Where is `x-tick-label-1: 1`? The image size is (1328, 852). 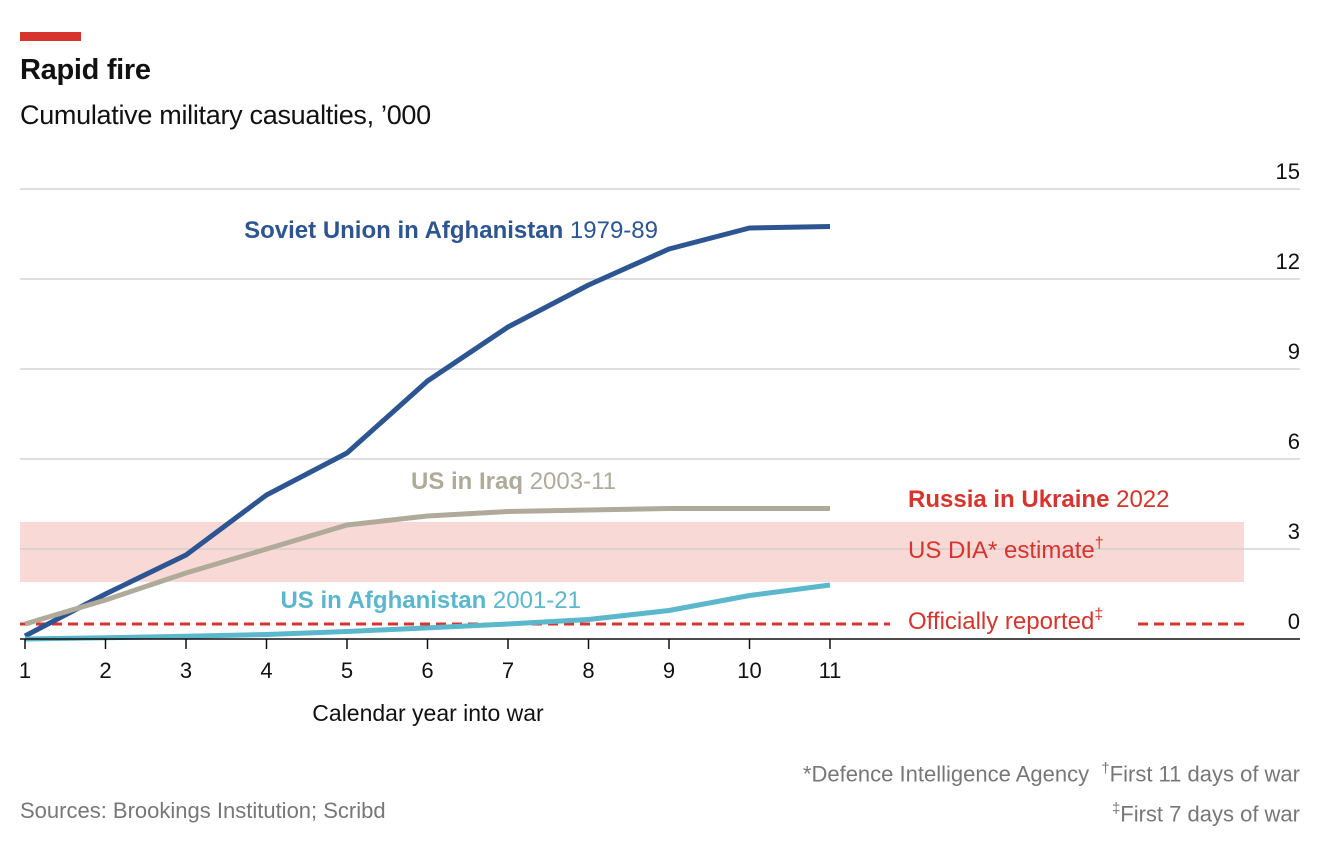 x-tick-label-1: 1 is located at coordinates (25, 670).